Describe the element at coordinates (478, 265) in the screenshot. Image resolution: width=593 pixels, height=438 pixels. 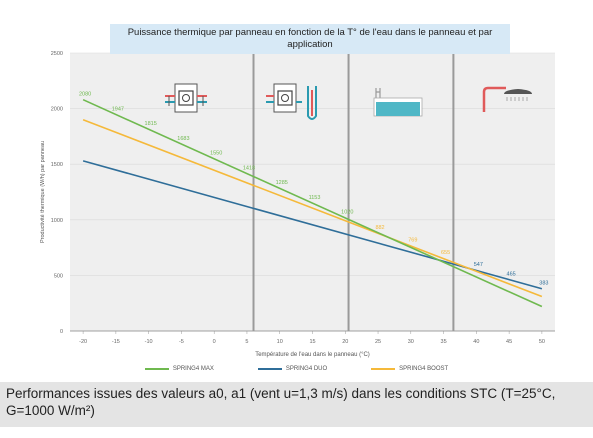
I see `data-label-duo: 547` at that location.